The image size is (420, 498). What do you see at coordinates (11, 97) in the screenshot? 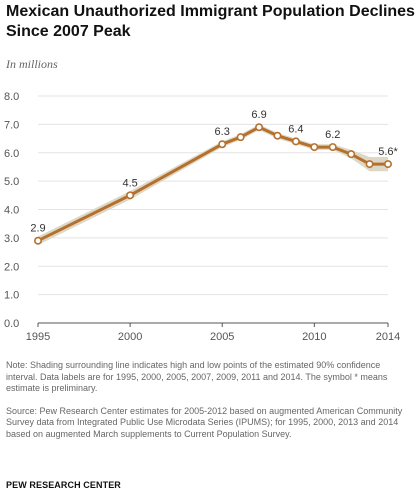
I see `y-tick-label: 8.0` at bounding box center [11, 97].